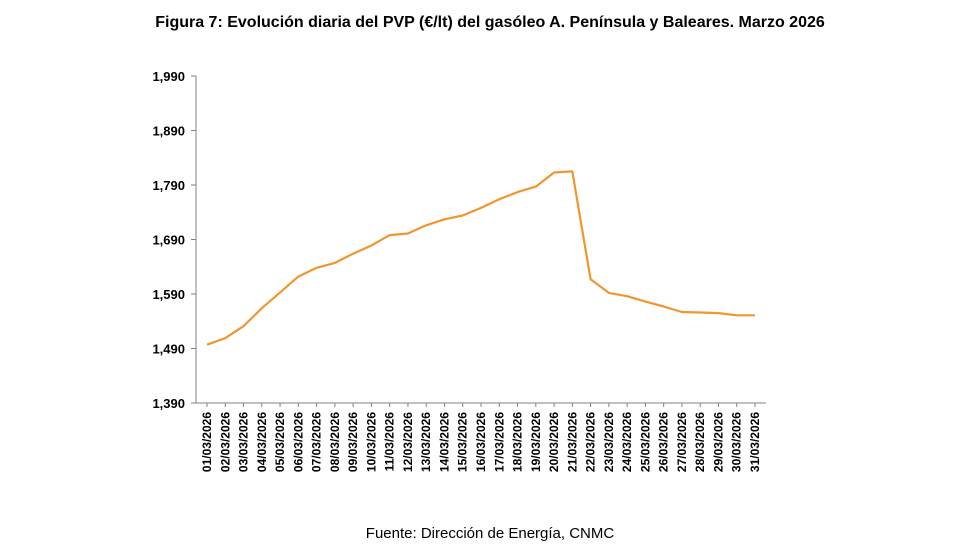  What do you see at coordinates (262, 442) in the screenshot?
I see `x-tick-label: 04/03/2026` at bounding box center [262, 442].